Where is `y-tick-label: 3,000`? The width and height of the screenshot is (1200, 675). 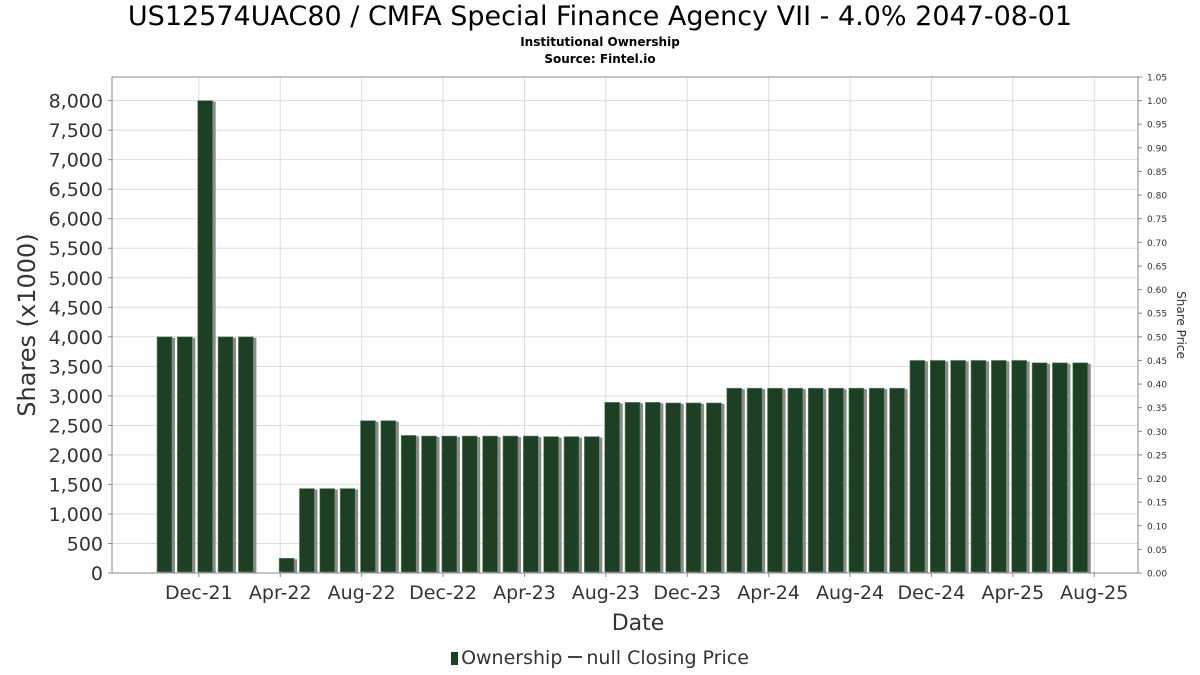 y-tick-label: 3,000 is located at coordinates (76, 397).